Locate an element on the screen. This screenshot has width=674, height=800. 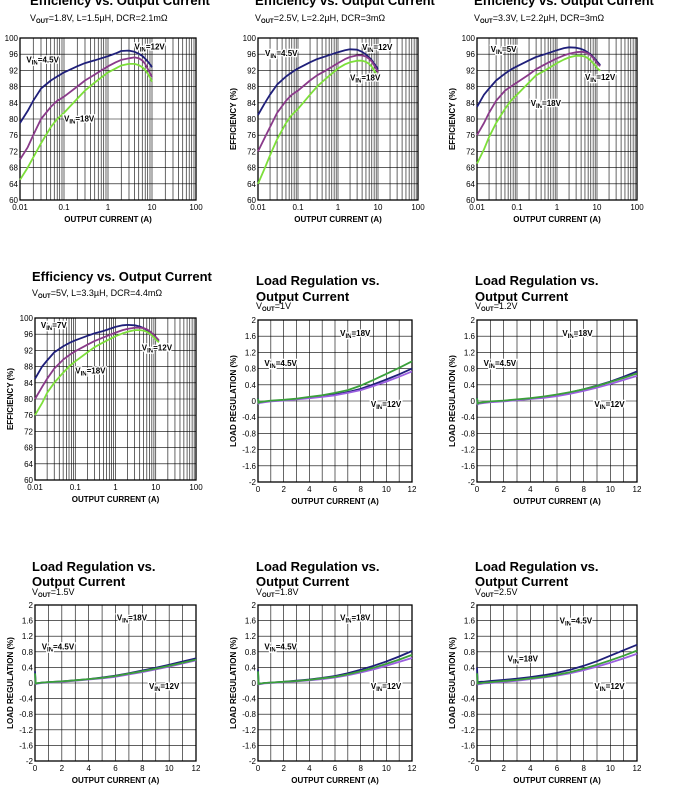
y-tick-label: 1.6 is located at coordinates (470, 336).